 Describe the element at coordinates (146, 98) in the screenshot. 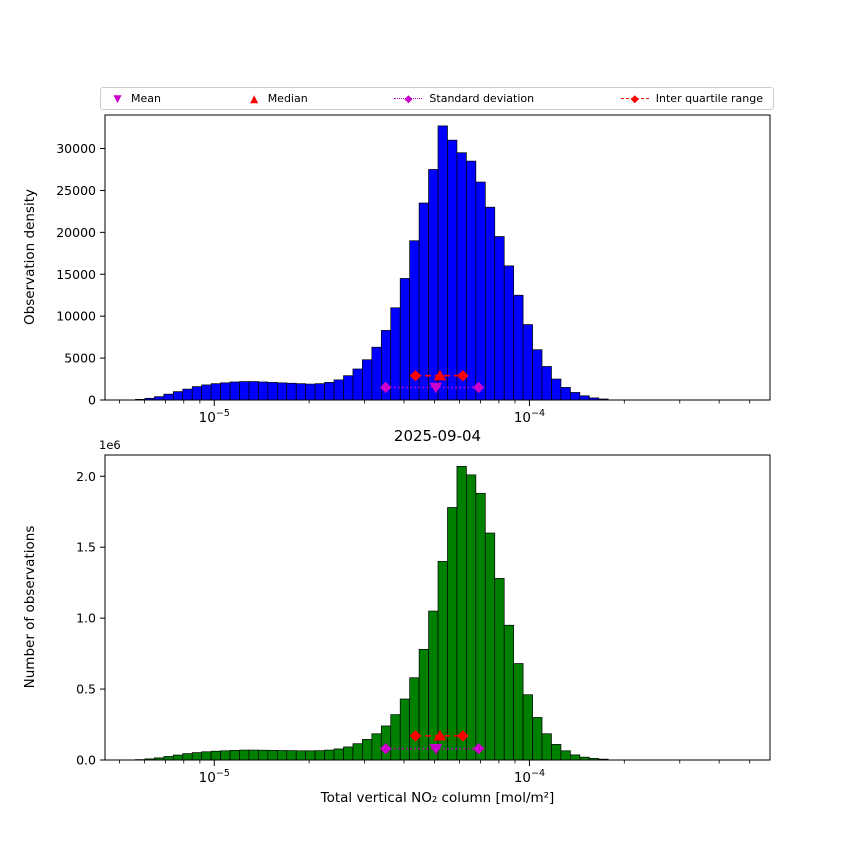

I see `legend-label-mean: Mean` at that location.